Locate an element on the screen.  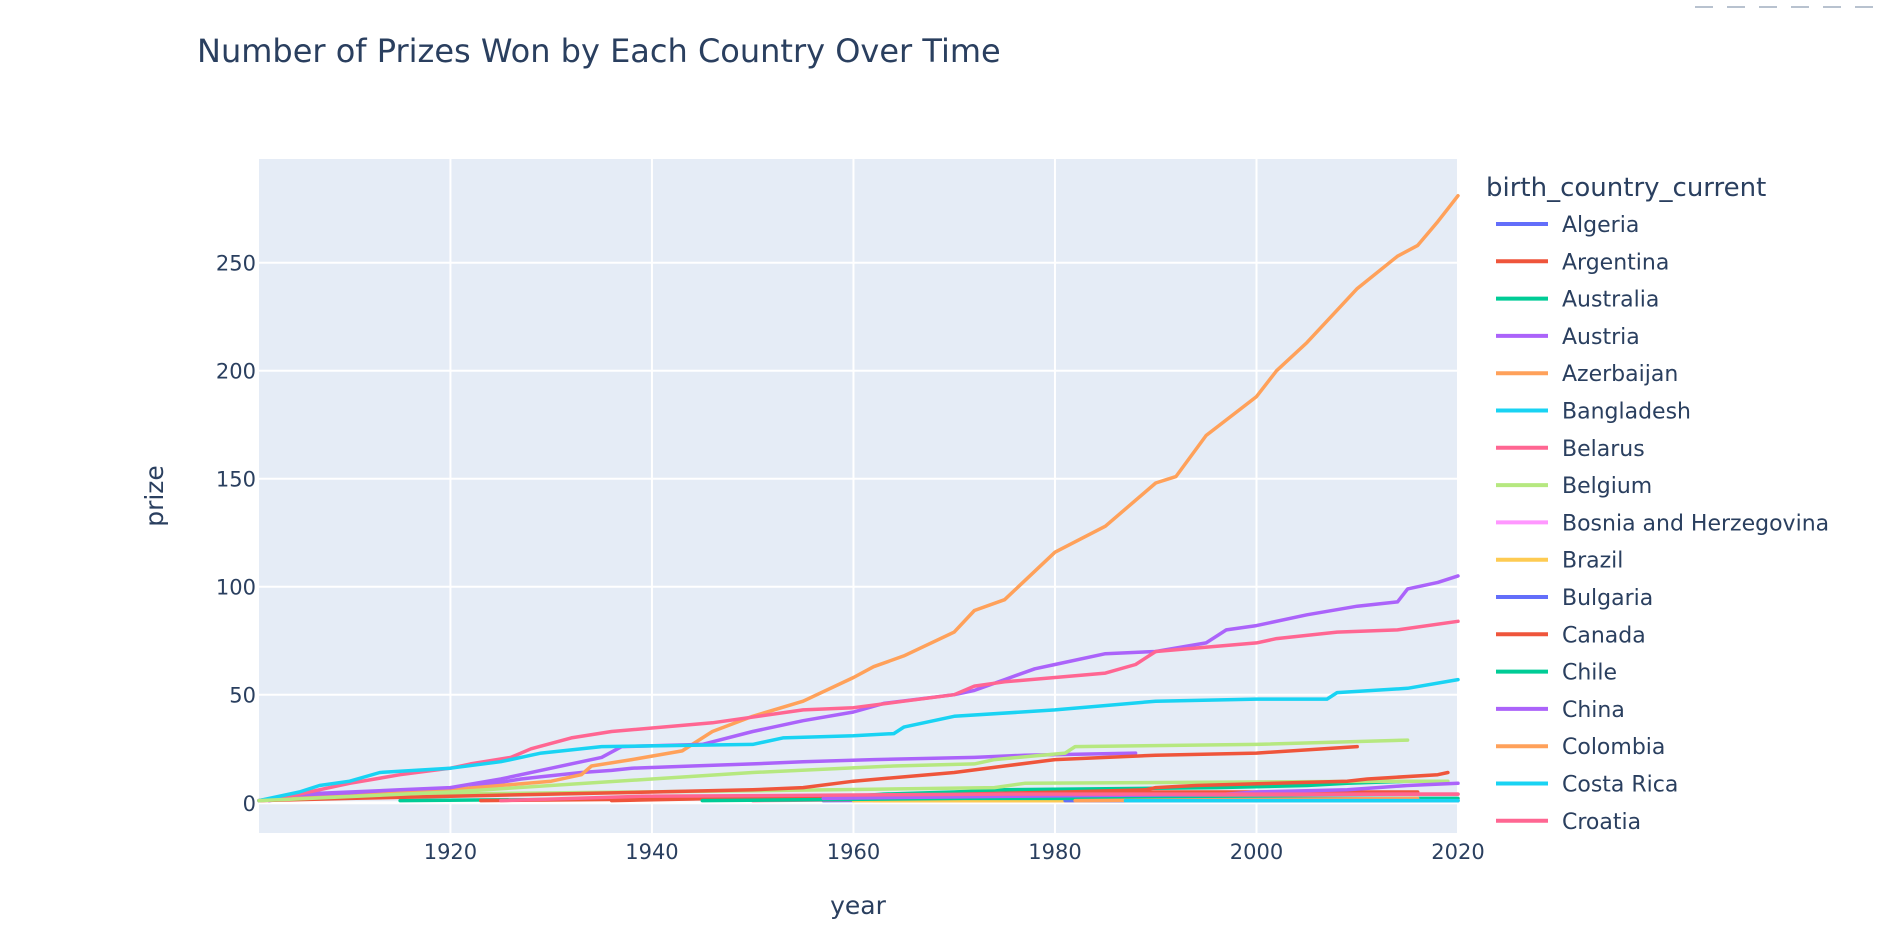
legend-item-algeria: Algeria is located at coordinates (1567, 225).